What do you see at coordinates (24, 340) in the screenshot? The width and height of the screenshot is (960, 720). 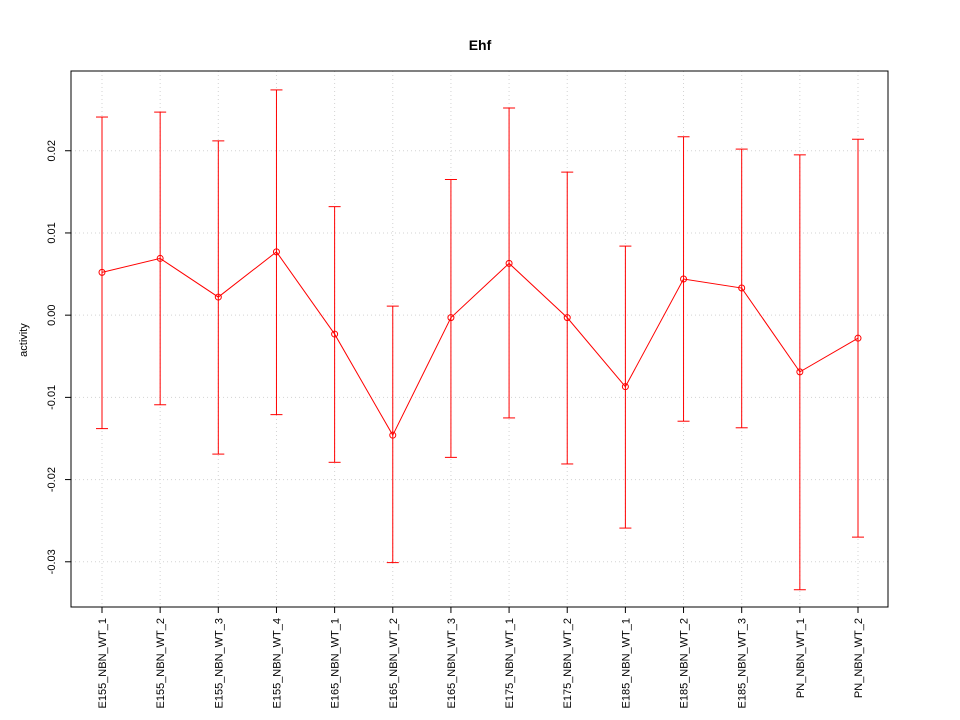 I see `y-axis-label: activity` at bounding box center [24, 340].